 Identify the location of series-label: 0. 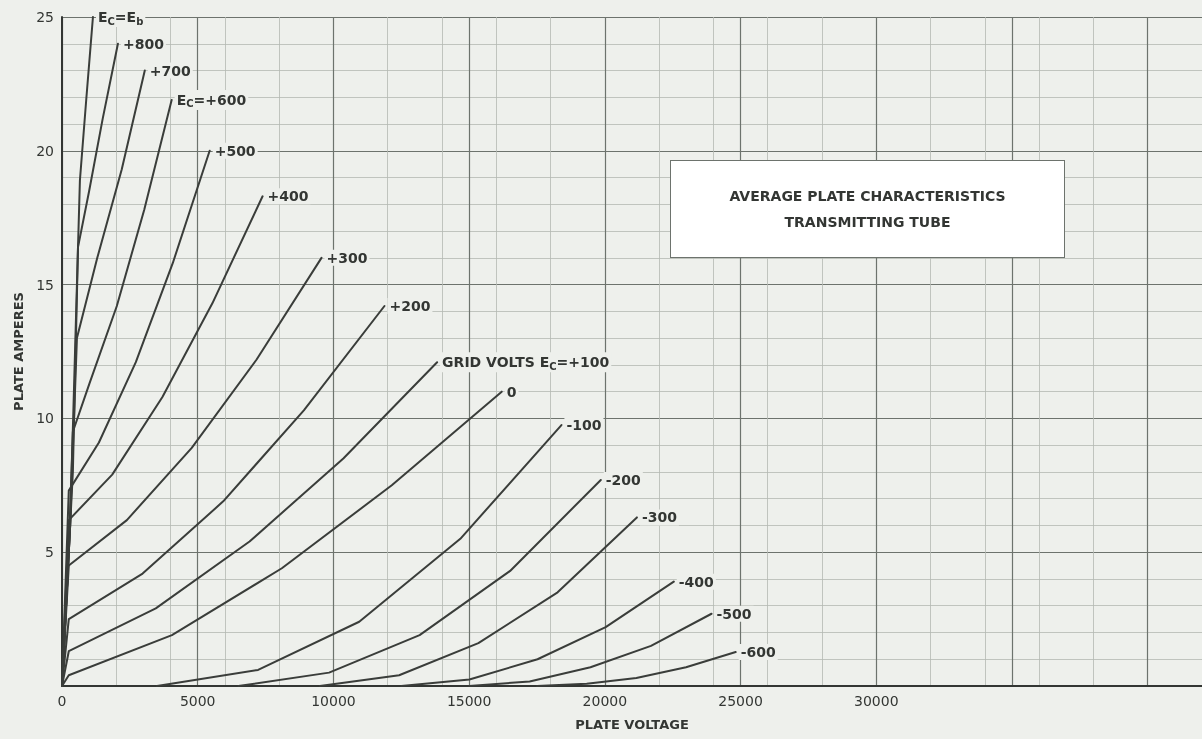
(511, 391).